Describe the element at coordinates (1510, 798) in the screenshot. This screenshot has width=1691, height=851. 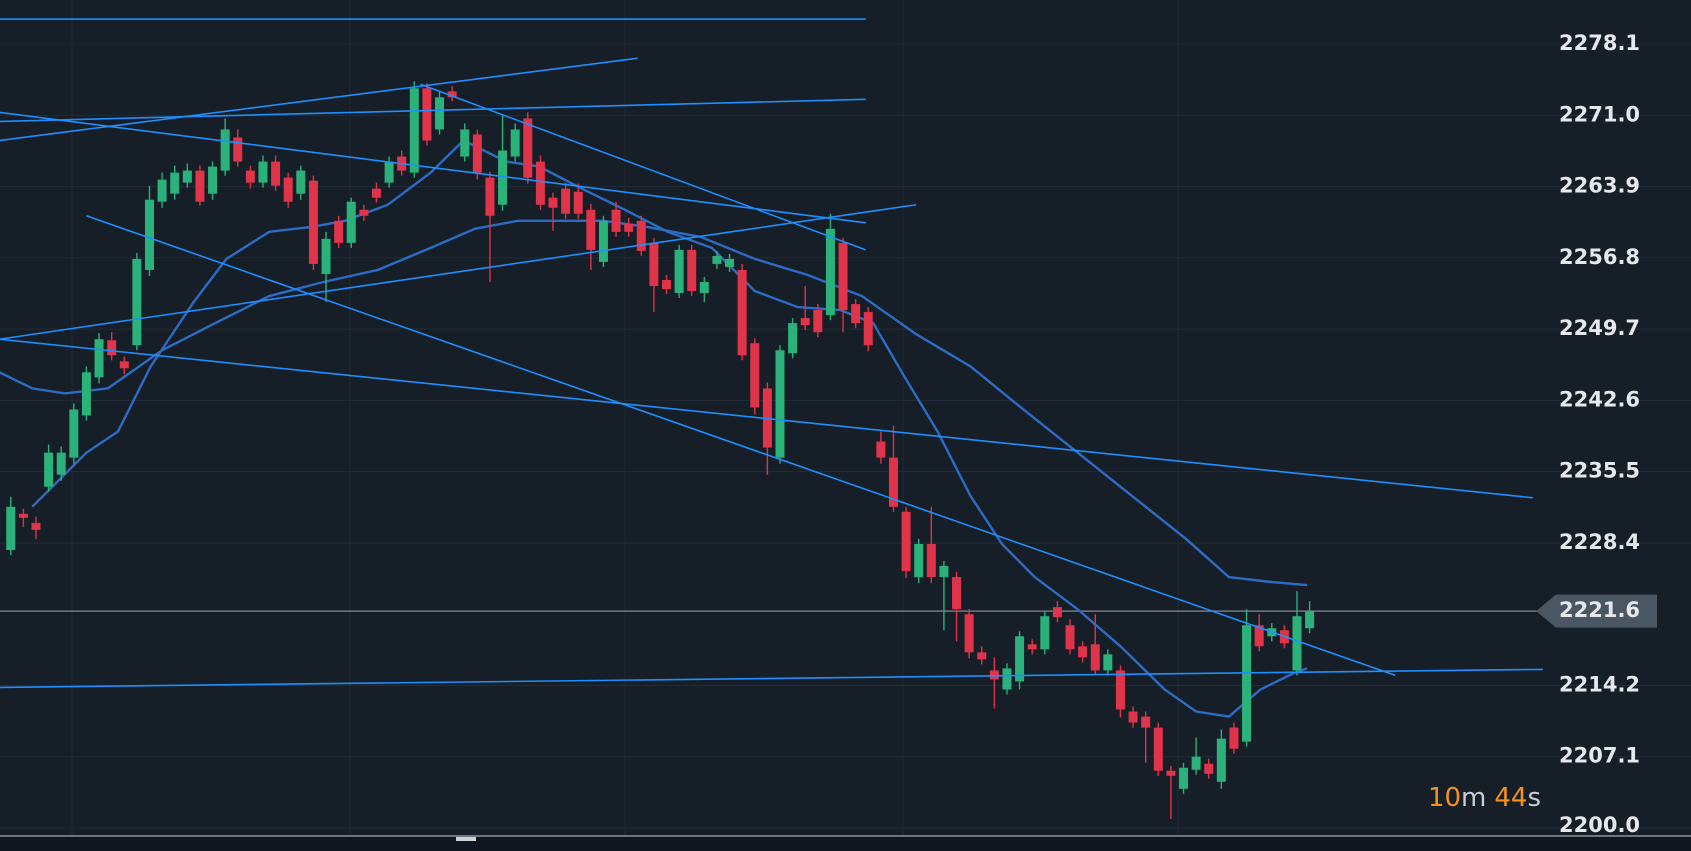
I see `countdown-number: 44` at that location.